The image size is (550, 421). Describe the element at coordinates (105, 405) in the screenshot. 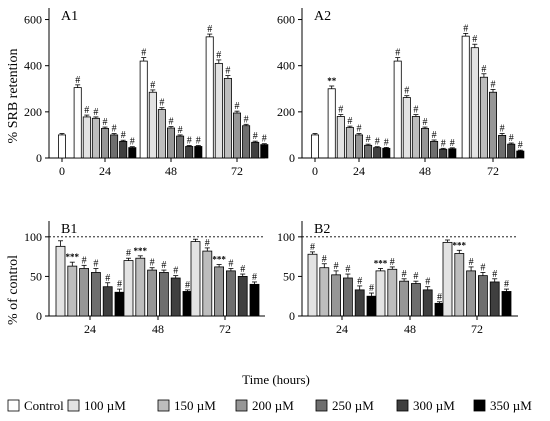

I see `legend-label: 100 µM` at that location.